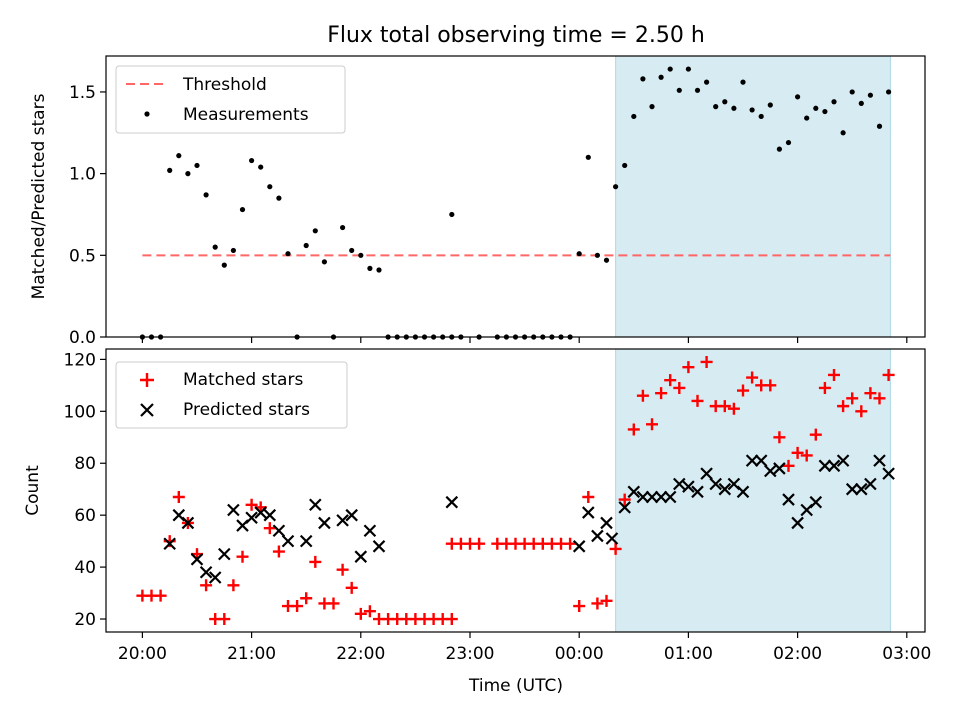 The width and height of the screenshot is (960, 720). What do you see at coordinates (147, 410) in the screenshot?
I see `legend-predicted-swatch` at bounding box center [147, 410].